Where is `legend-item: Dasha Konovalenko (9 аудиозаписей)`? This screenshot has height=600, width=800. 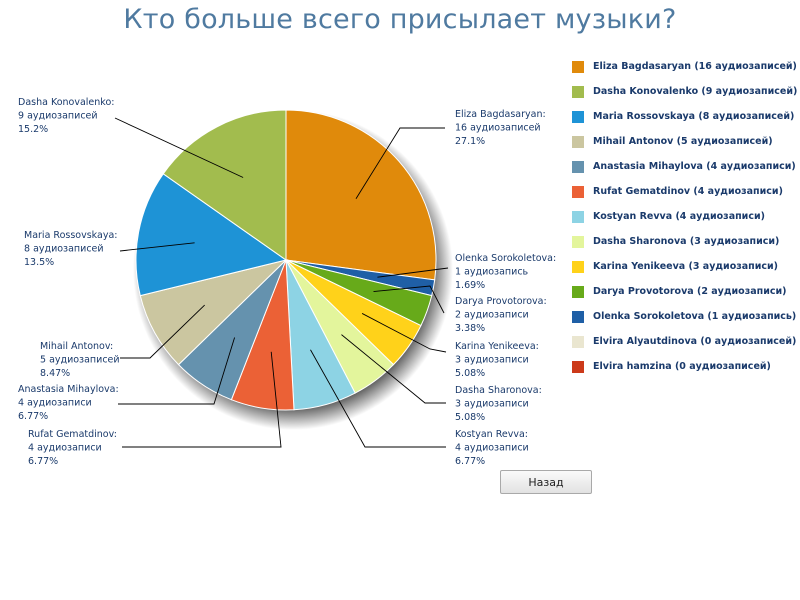
legend-item: Dasha Konovalenko (9 аудиозаписей) is located at coordinates (684, 91).